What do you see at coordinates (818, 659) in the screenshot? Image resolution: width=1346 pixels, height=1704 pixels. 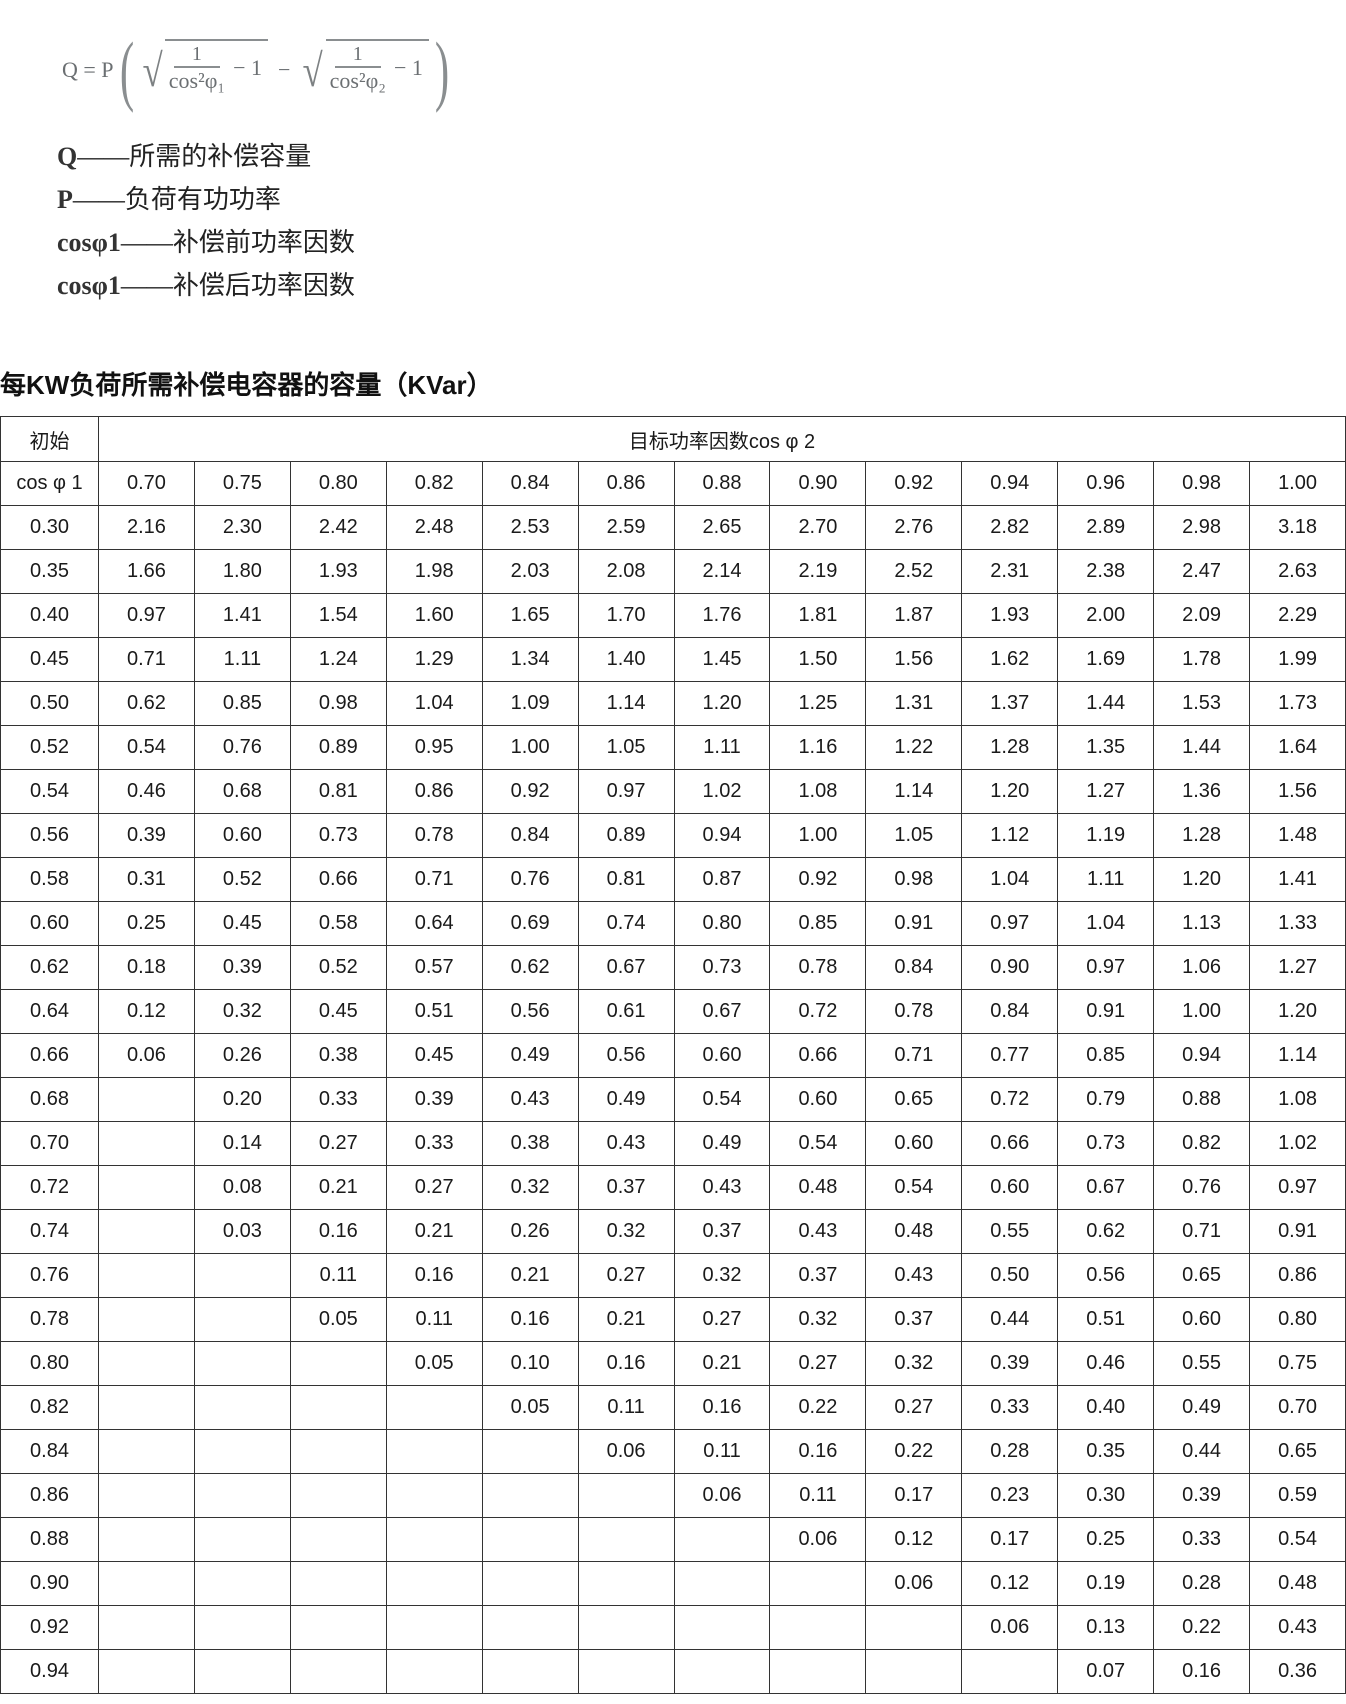 I see `capacity-cell: 1.50` at bounding box center [818, 659].